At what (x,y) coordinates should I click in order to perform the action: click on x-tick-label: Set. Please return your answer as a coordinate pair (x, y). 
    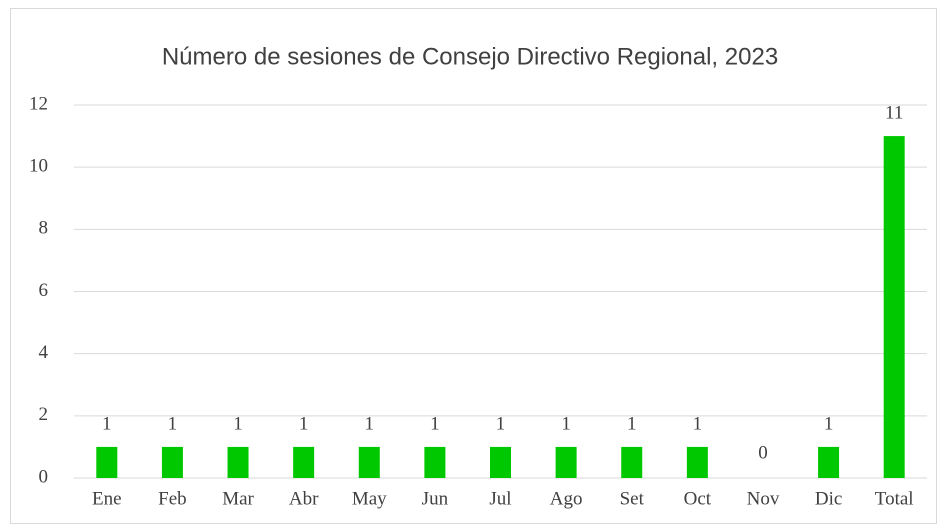
    Looking at the image, I should click on (632, 498).